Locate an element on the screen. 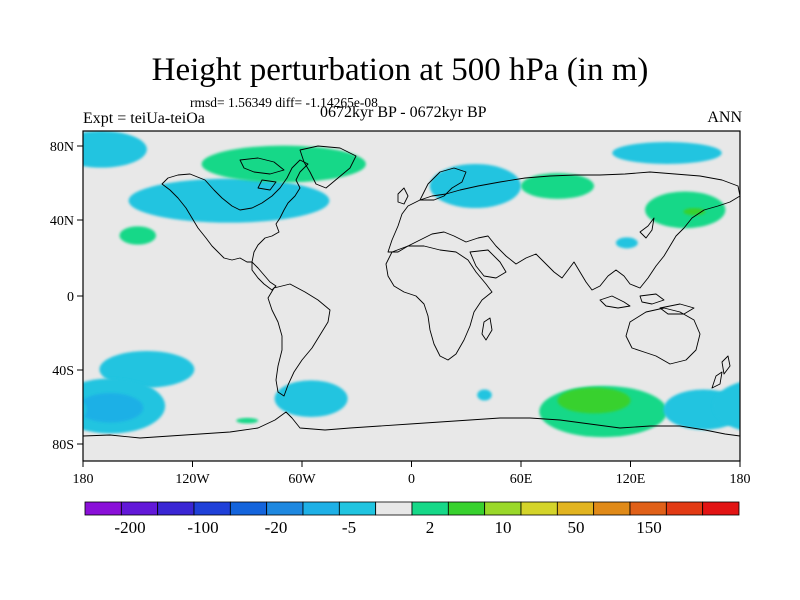 The height and width of the screenshot is (600, 800). colorbar is located at coordinates (412, 508).